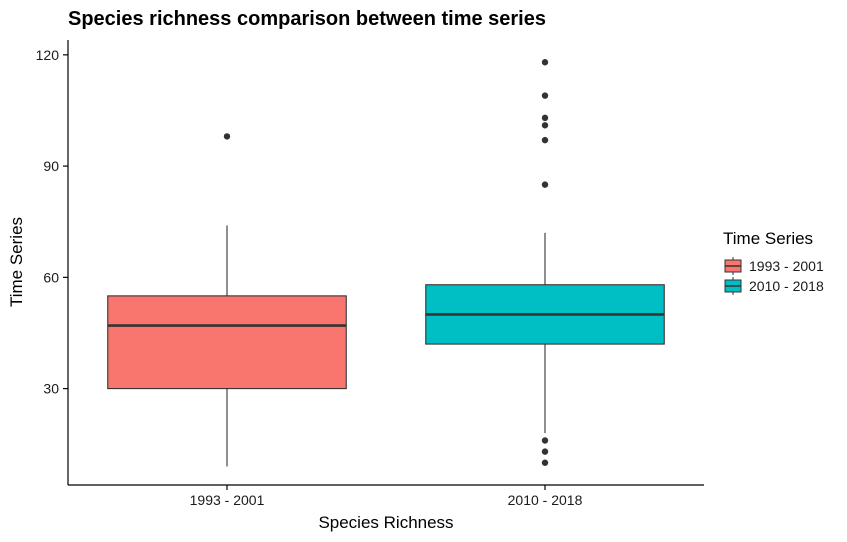 This screenshot has height=542, width=847. Describe the element at coordinates (545, 500) in the screenshot. I see `x-tick-label: 2010 - 2018` at that location.